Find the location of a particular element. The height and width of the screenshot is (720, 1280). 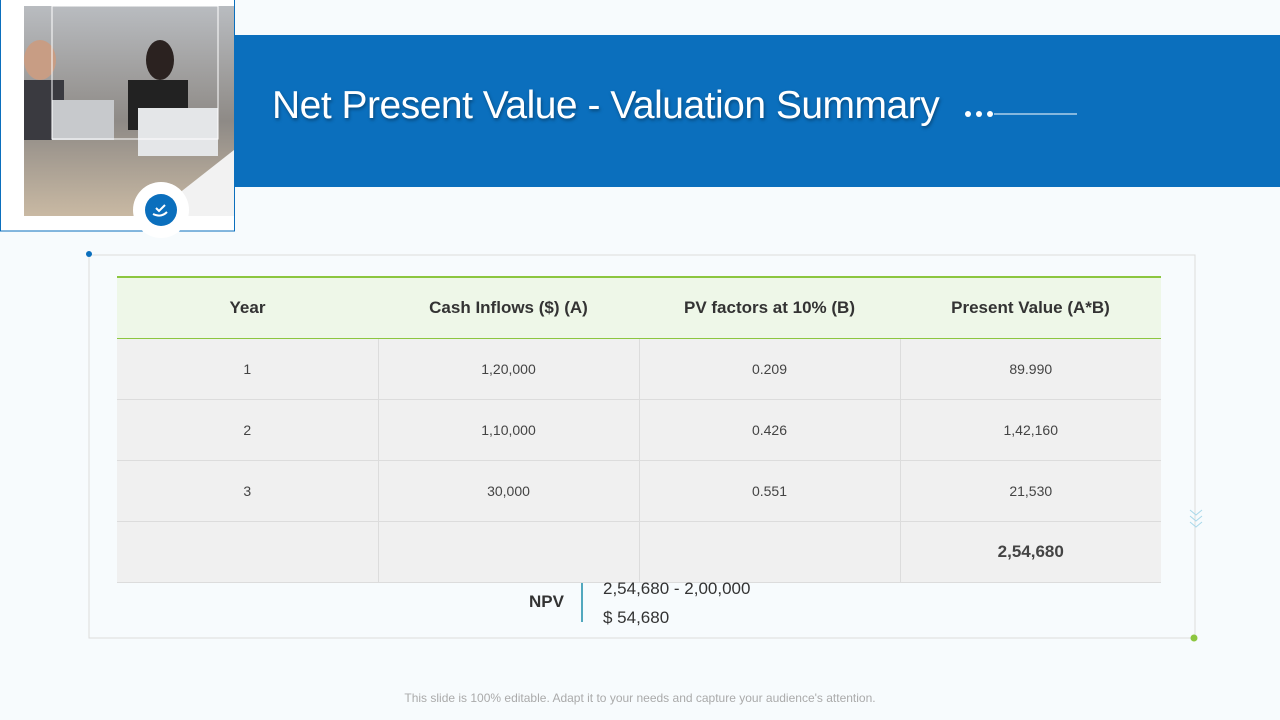

table-cell: 1 is located at coordinates (248, 369).